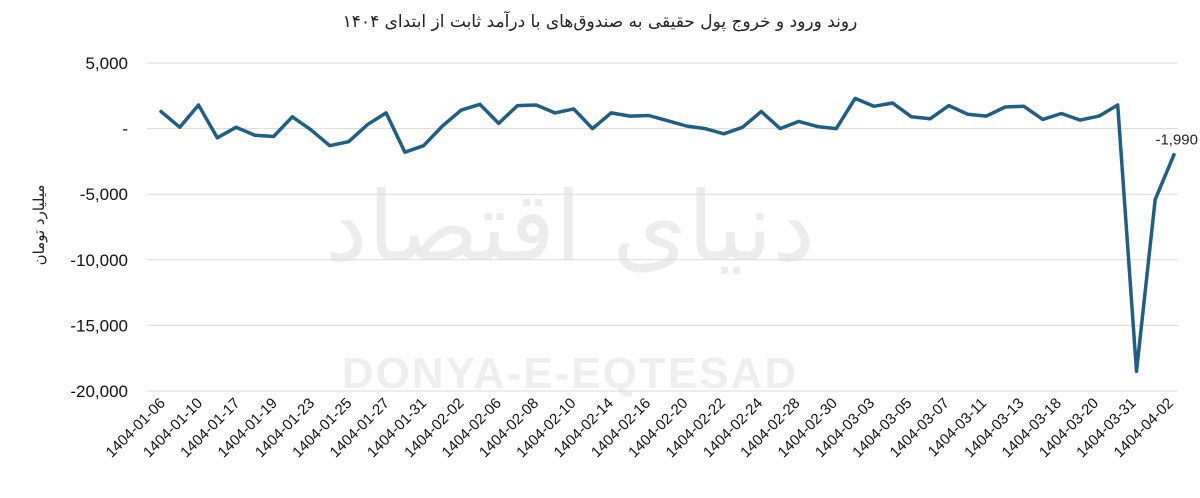 This screenshot has width=1200, height=498. I want to click on y-tick-label: -20,000, so click(99, 391).